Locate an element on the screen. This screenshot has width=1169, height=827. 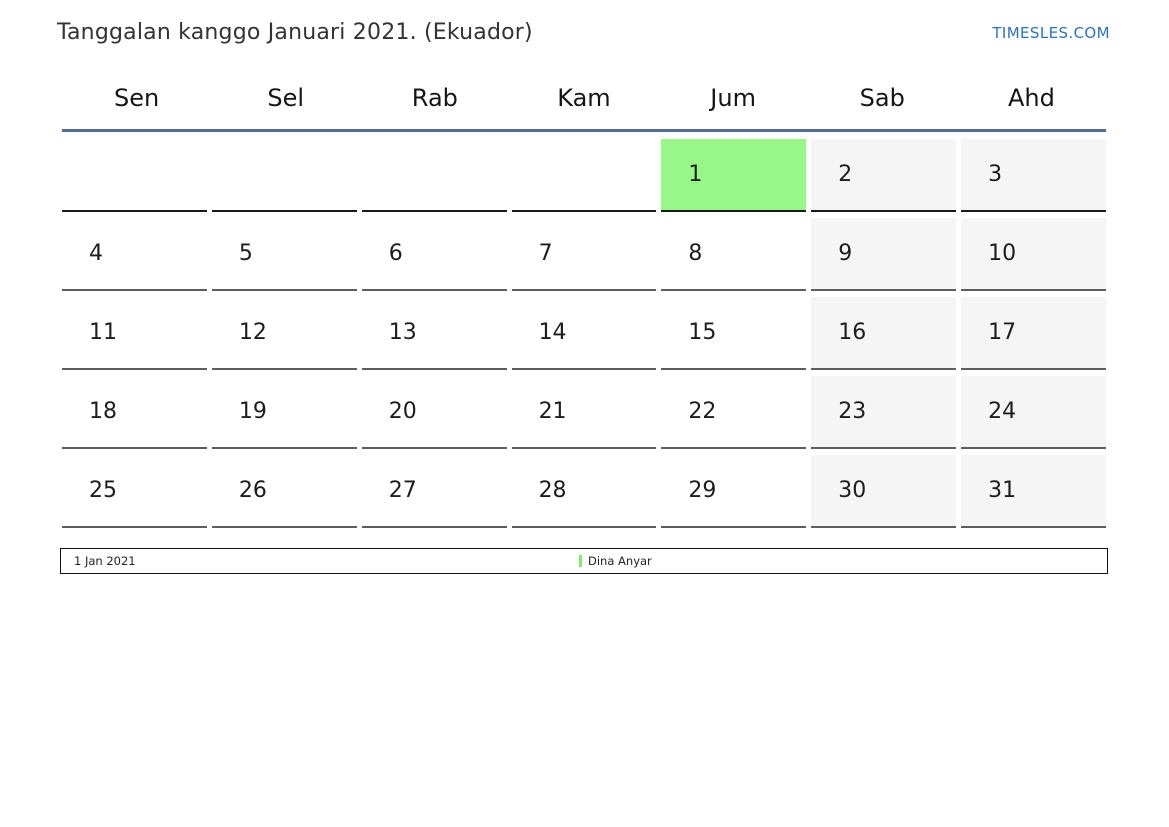
calendar-day-cell: 23 is located at coordinates (884, 412).